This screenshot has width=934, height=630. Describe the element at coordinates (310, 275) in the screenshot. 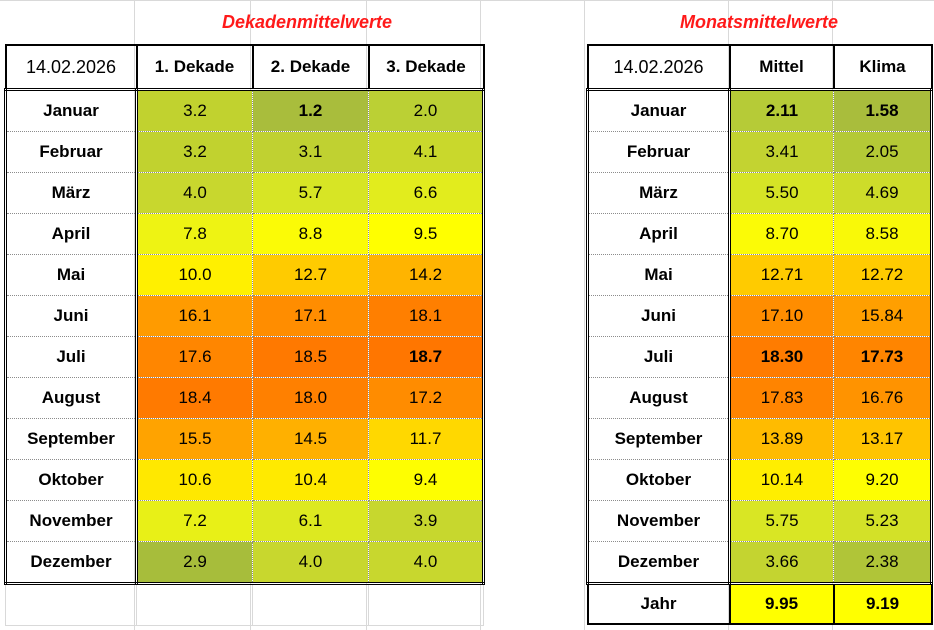

I see `dekade-value-cell: 12.7` at that location.